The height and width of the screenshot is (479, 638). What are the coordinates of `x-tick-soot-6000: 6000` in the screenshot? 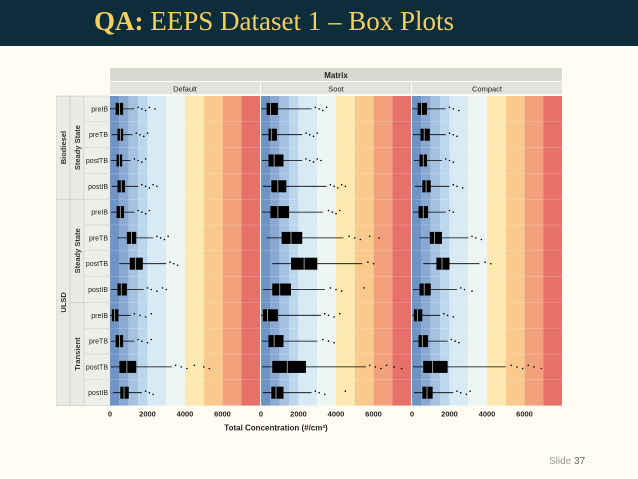 It's located at (373, 414).